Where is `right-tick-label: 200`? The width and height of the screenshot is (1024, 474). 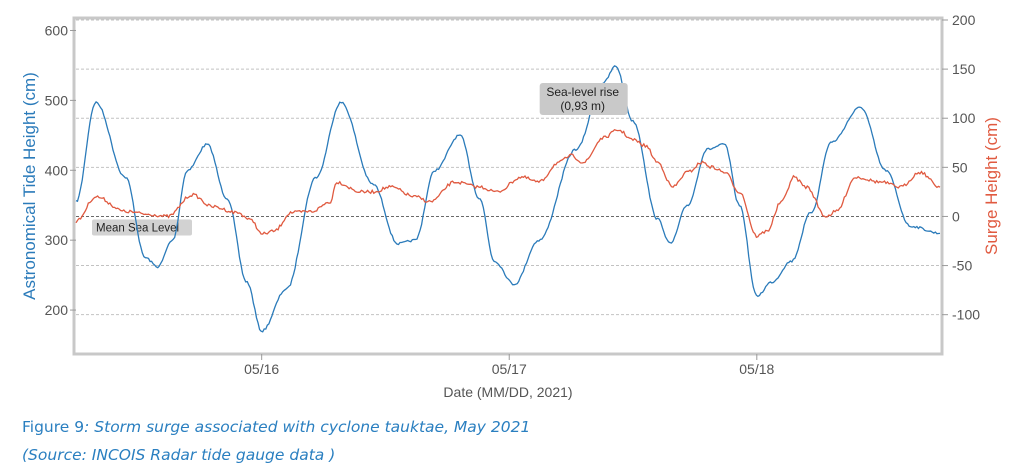 right-tick-label: 200 is located at coordinates (964, 20).